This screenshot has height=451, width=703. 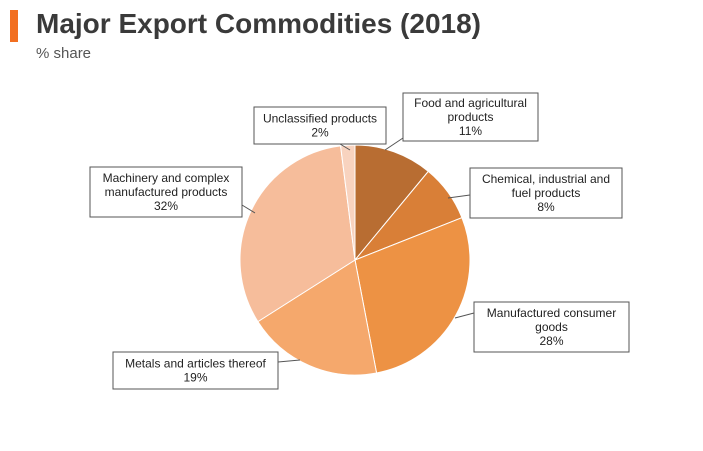 I want to click on data-label-manufactured-consumer-goods: Manufactured consumer goods 28%, so click(x=551, y=327).